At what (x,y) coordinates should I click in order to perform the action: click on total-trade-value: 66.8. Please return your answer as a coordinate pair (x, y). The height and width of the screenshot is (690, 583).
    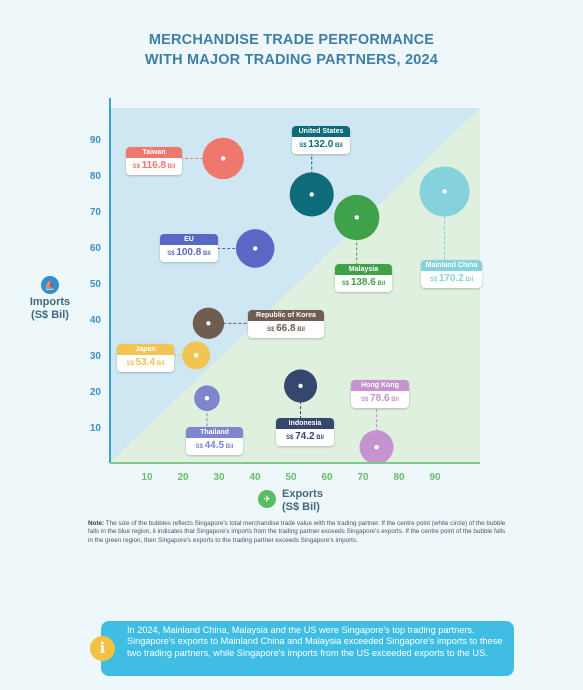
    Looking at the image, I should click on (286, 328).